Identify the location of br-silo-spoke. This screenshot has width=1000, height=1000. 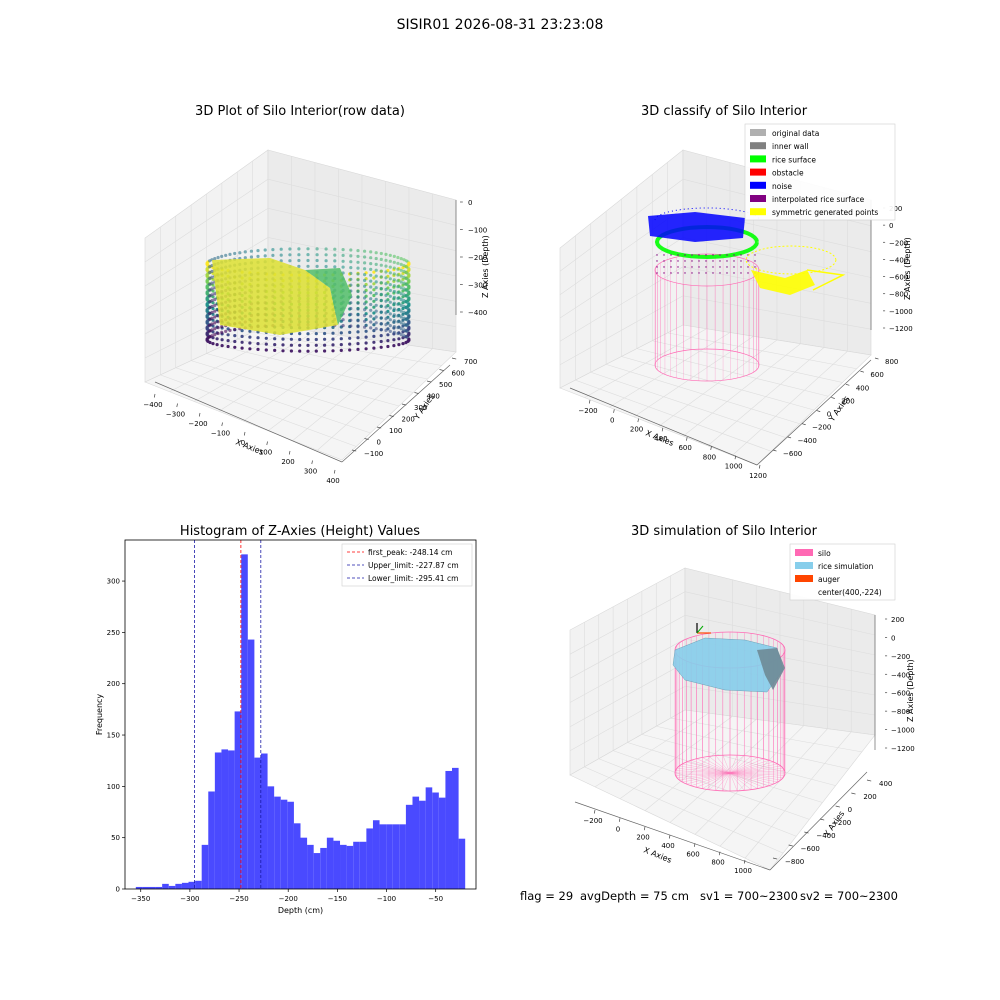
(743, 765).